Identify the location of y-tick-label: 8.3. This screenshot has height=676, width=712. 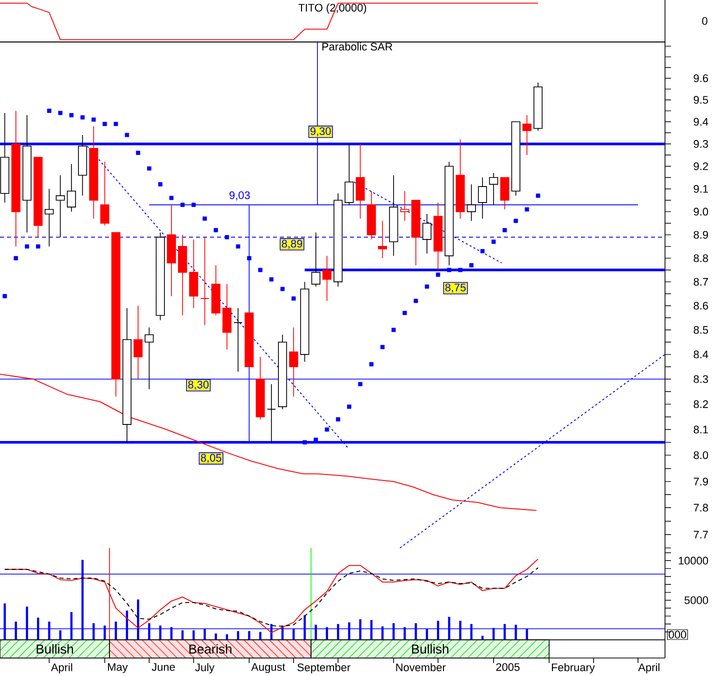
(701, 379).